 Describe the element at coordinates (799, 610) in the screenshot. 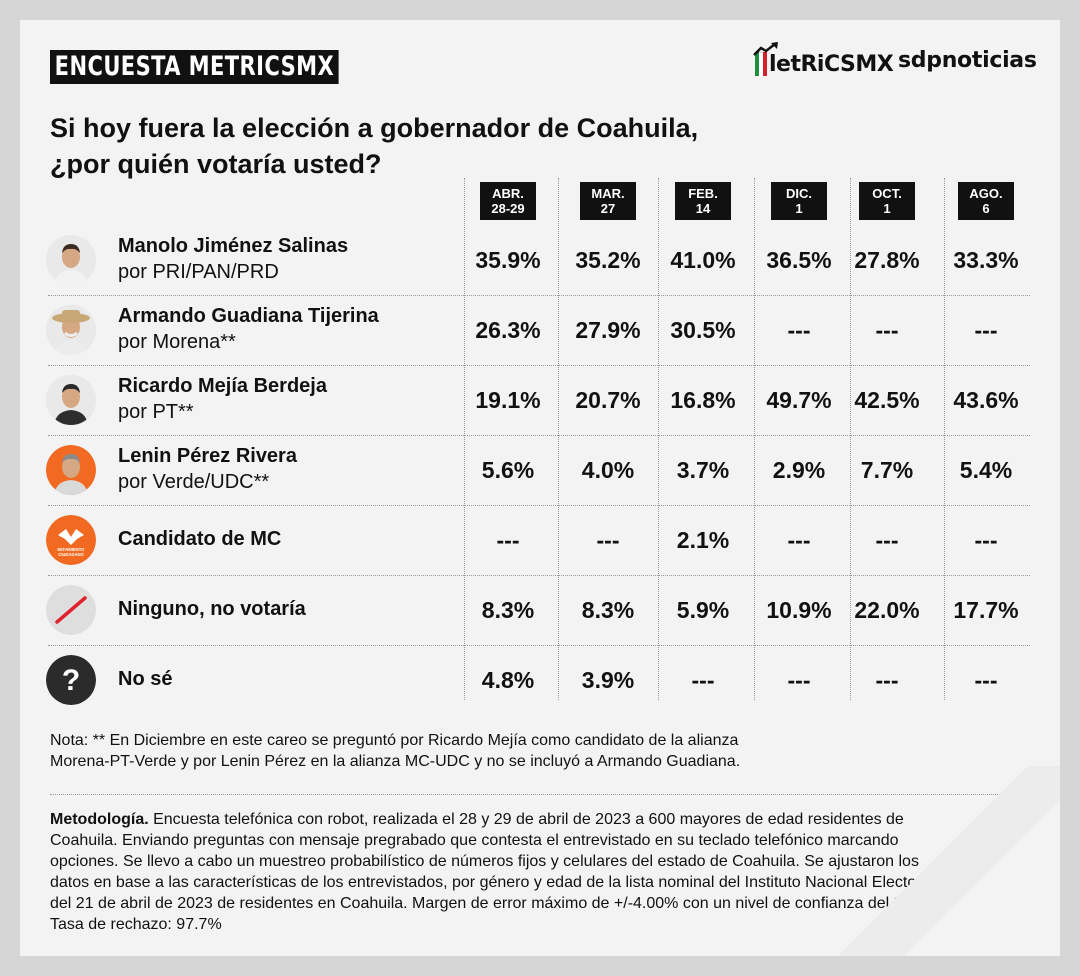

I see `percentage-cell: 10.9%` at that location.